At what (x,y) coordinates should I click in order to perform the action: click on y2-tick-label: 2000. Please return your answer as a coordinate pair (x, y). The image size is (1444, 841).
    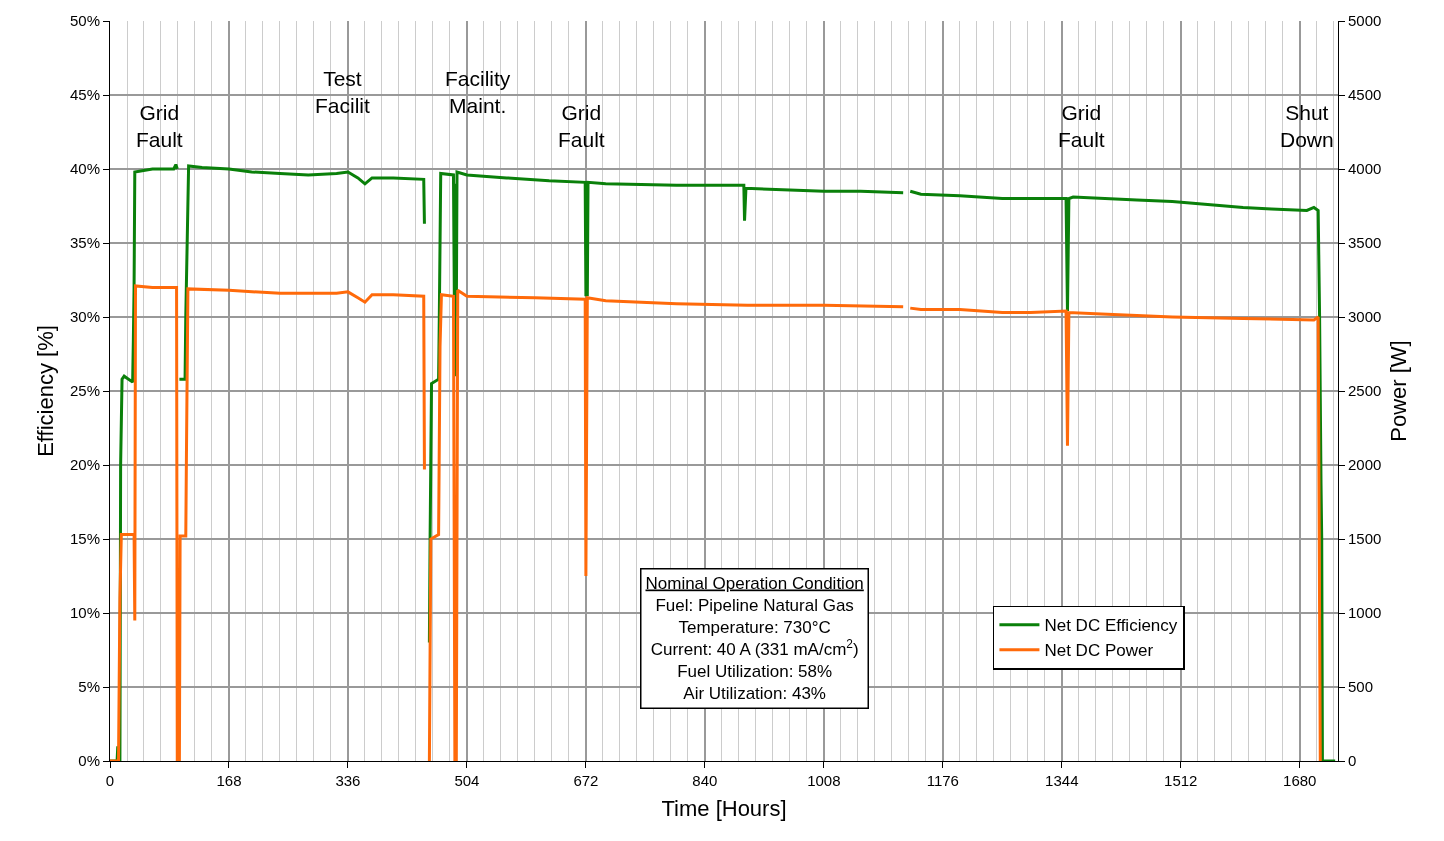
    Looking at the image, I should click on (1365, 465).